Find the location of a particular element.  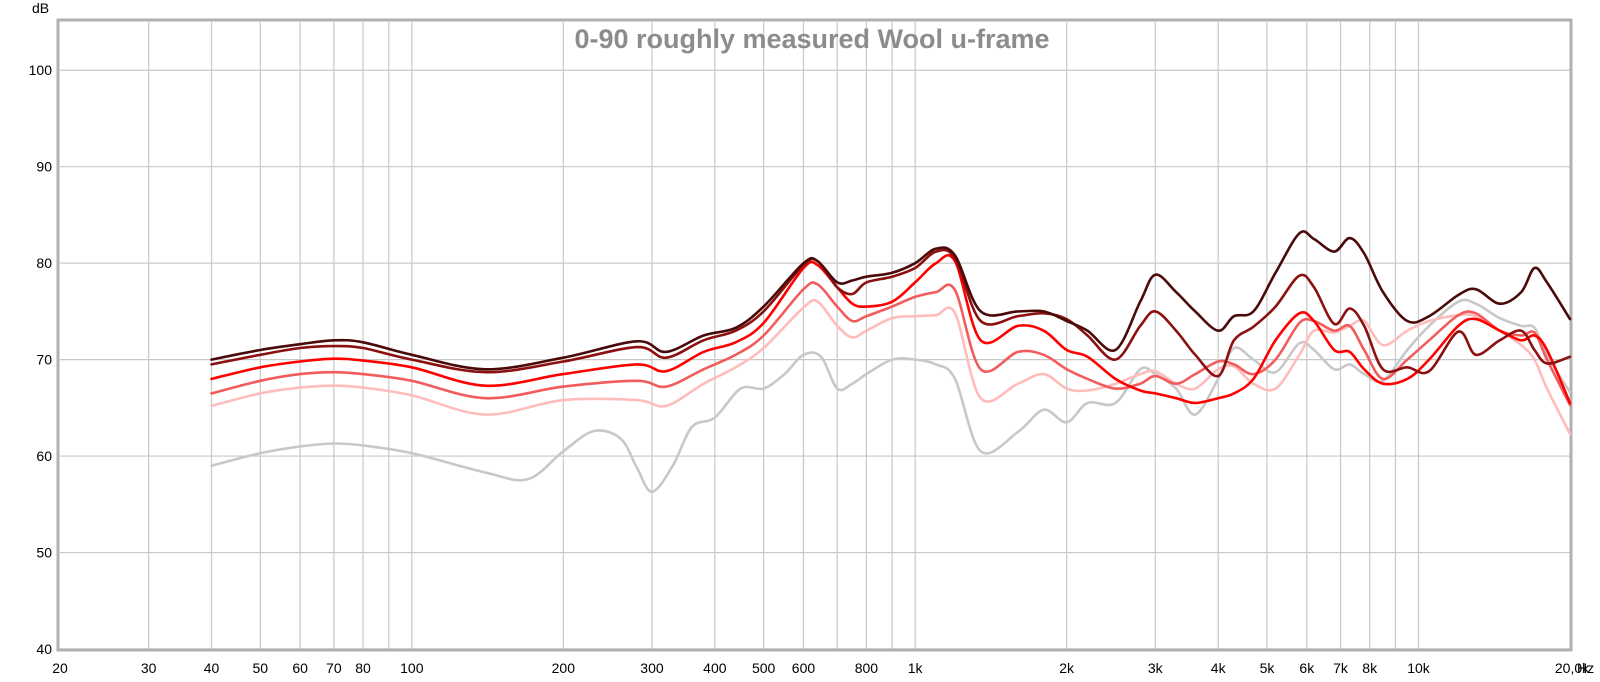

x-tick-label: 8k is located at coordinates (1370, 668).